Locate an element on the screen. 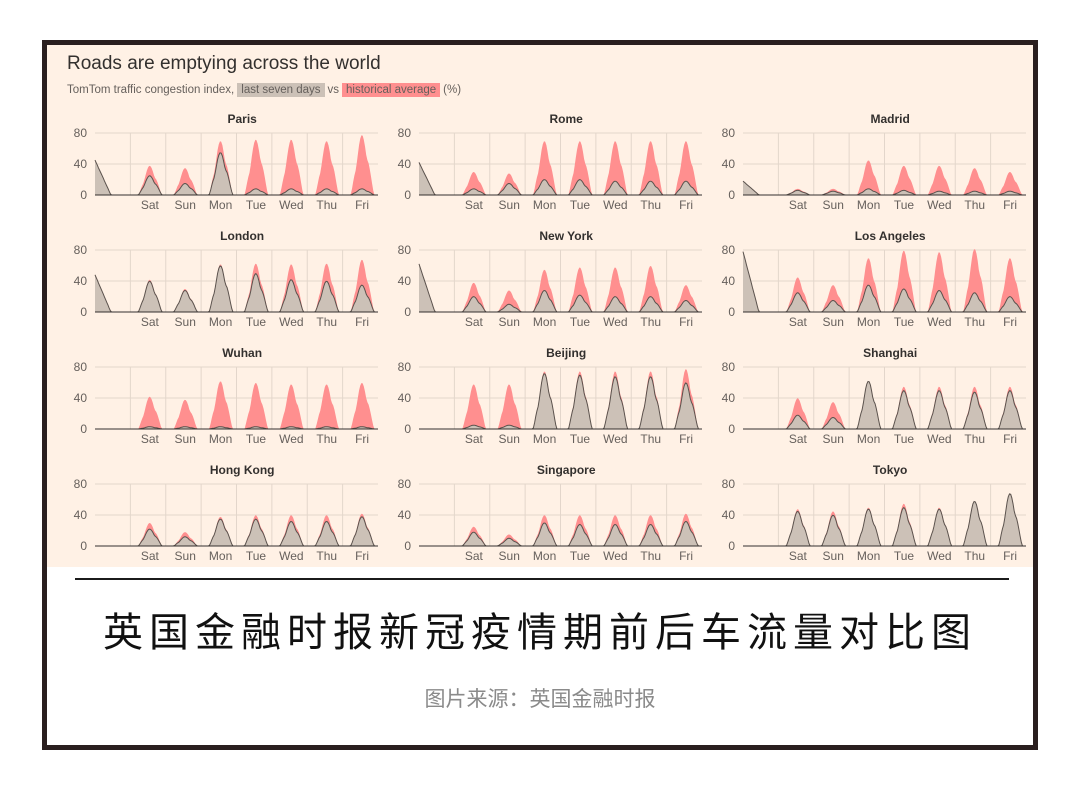 The width and height of the screenshot is (1080, 788). figure-source: 图片来源：英国金融时报 is located at coordinates (540, 699).